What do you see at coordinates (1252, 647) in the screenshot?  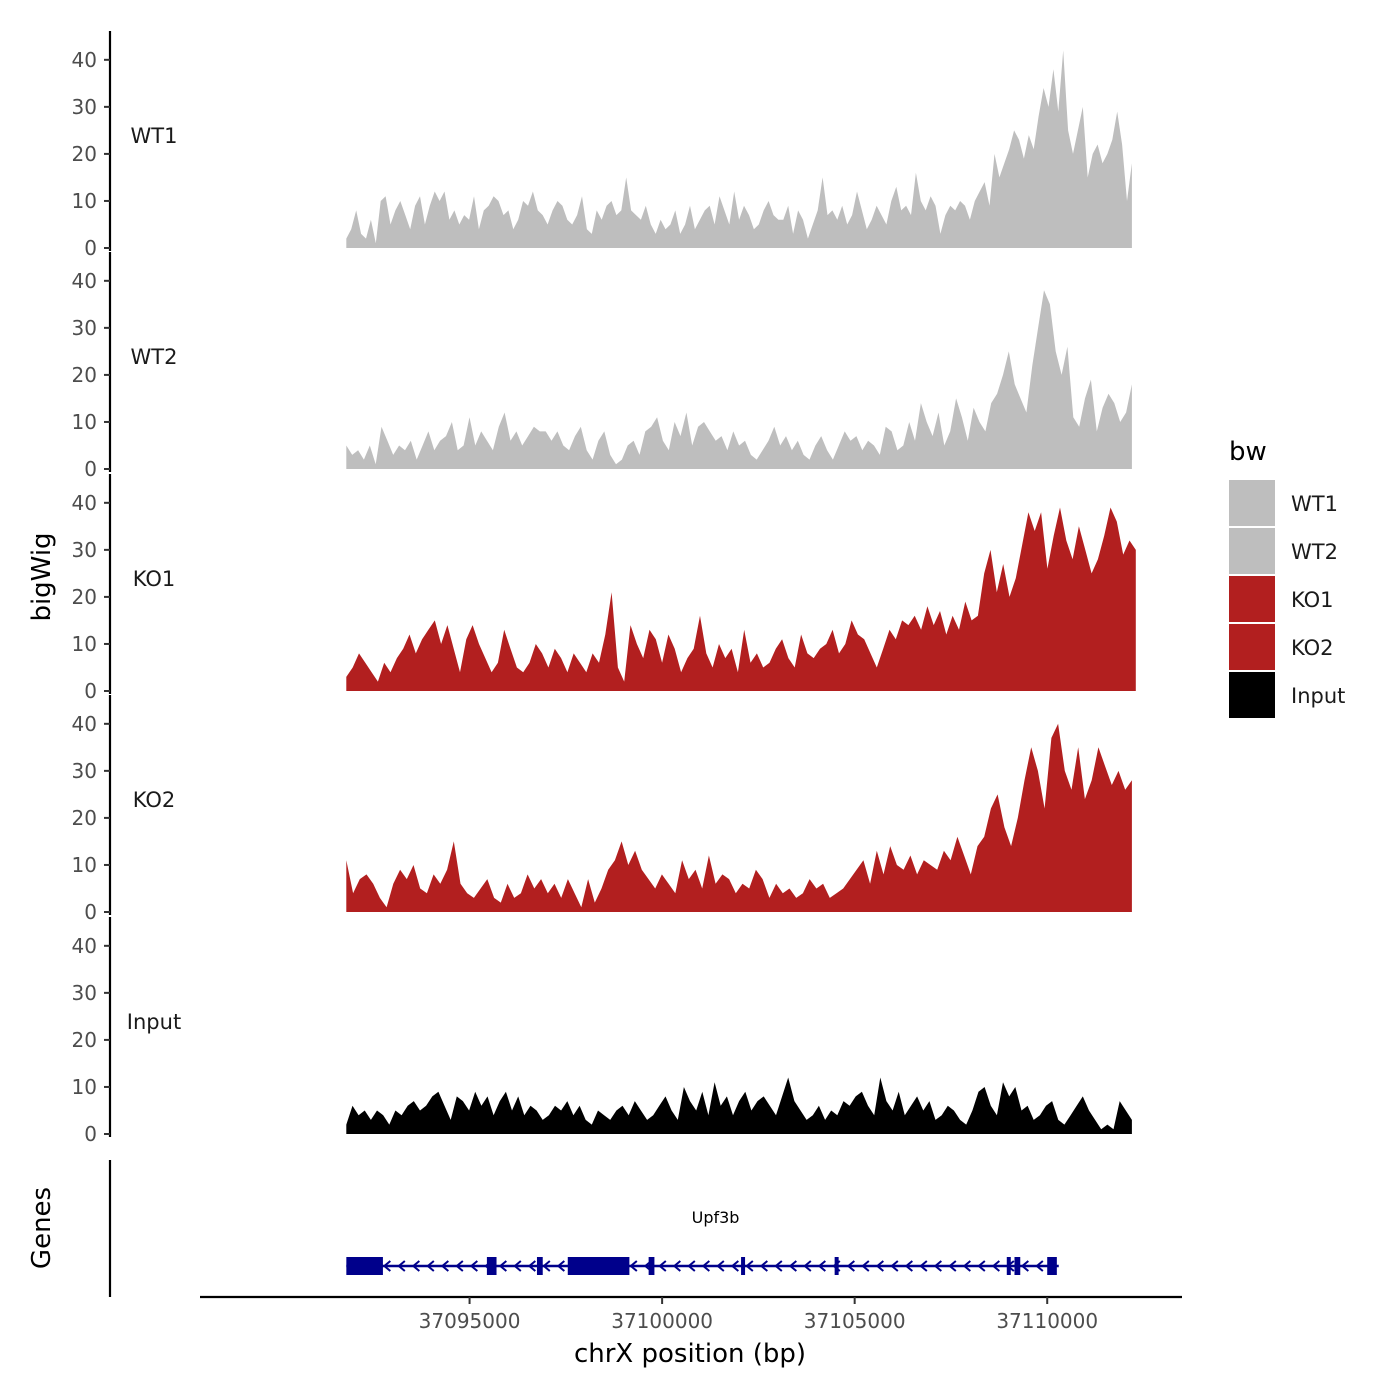 I see `legend-key-ko2` at bounding box center [1252, 647].